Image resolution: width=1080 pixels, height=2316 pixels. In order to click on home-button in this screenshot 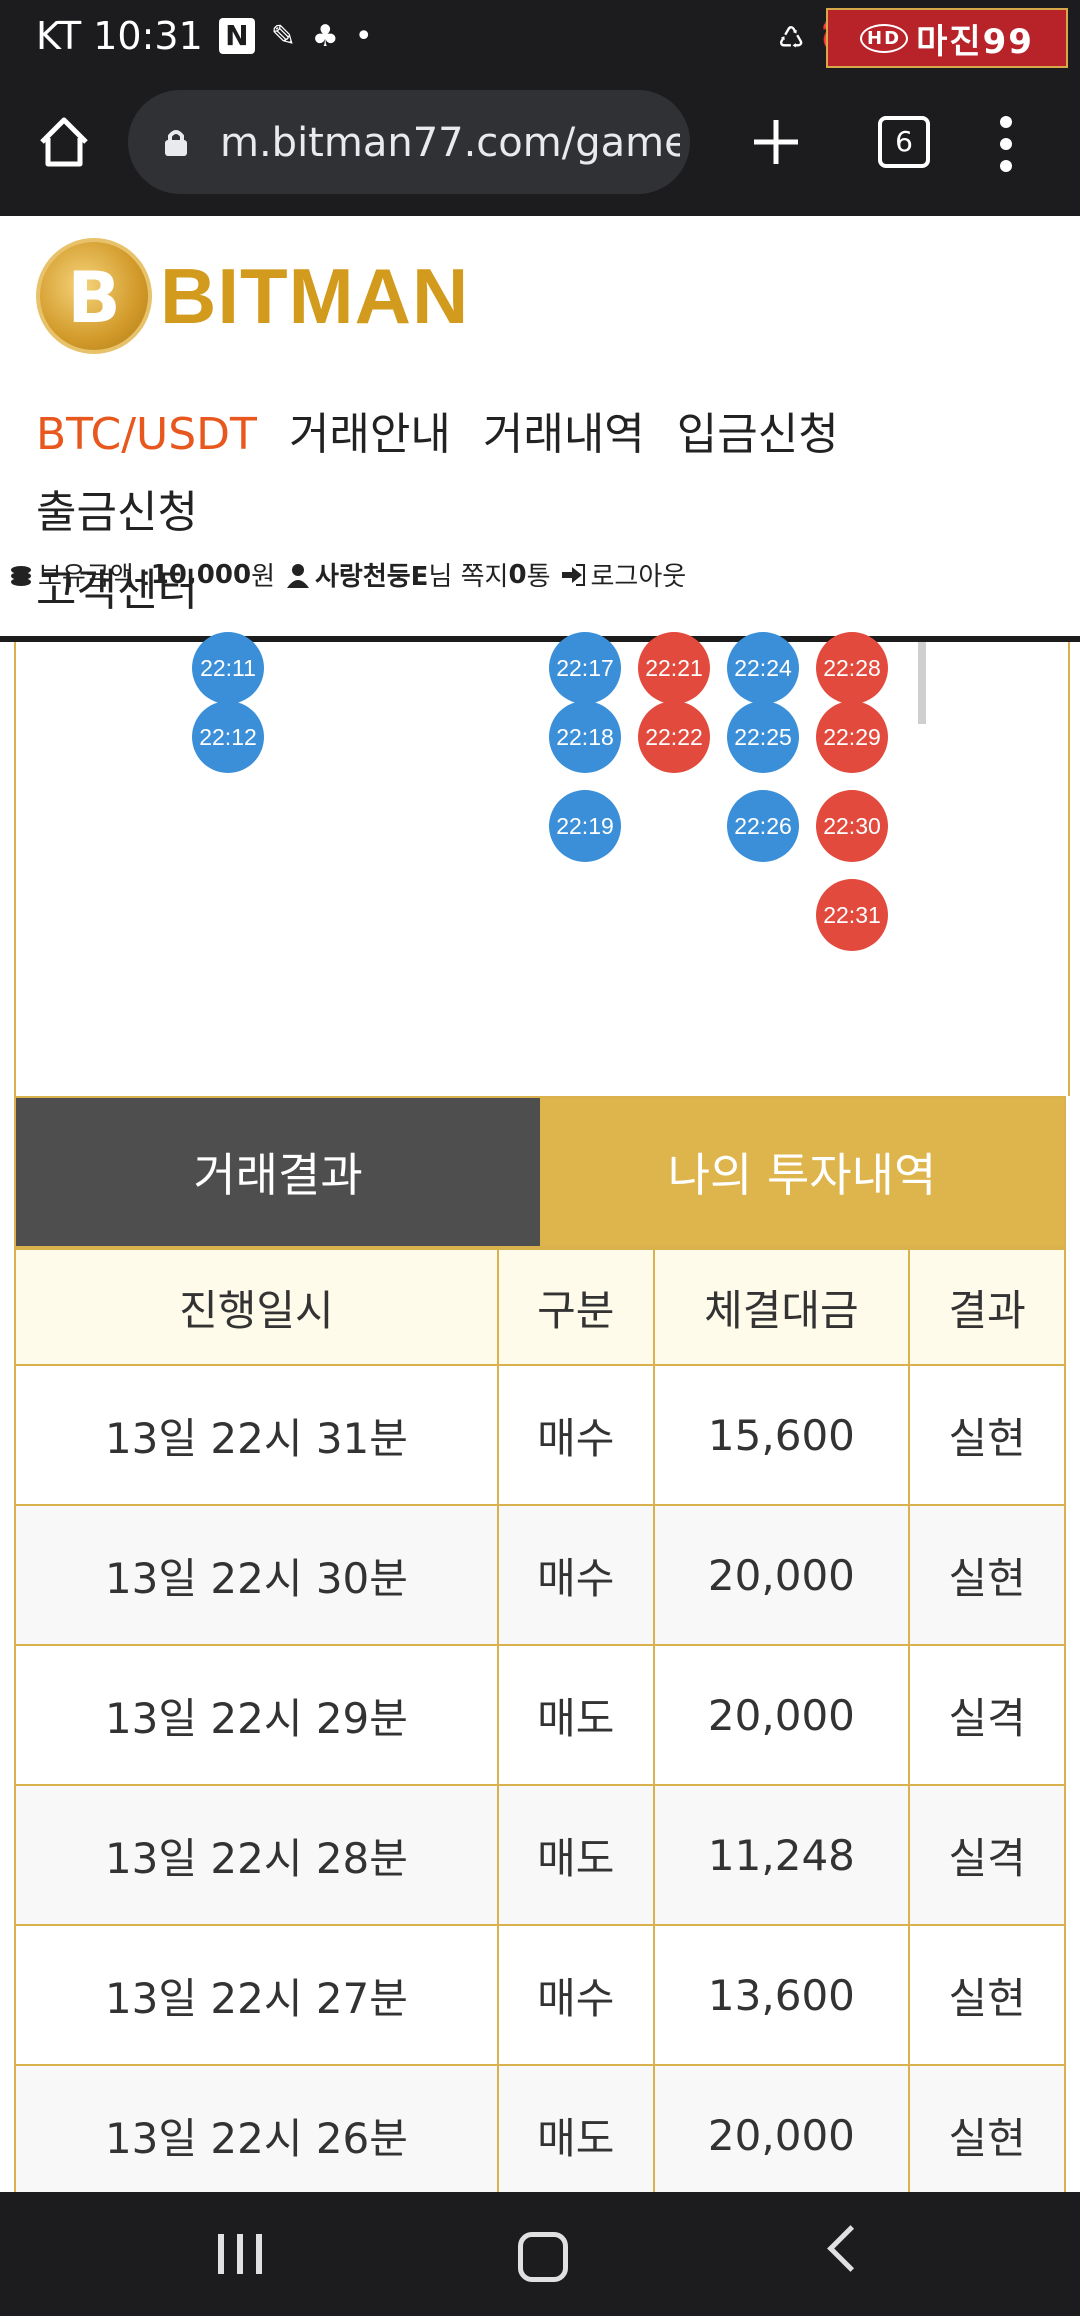, I will do `click(64, 142)`.